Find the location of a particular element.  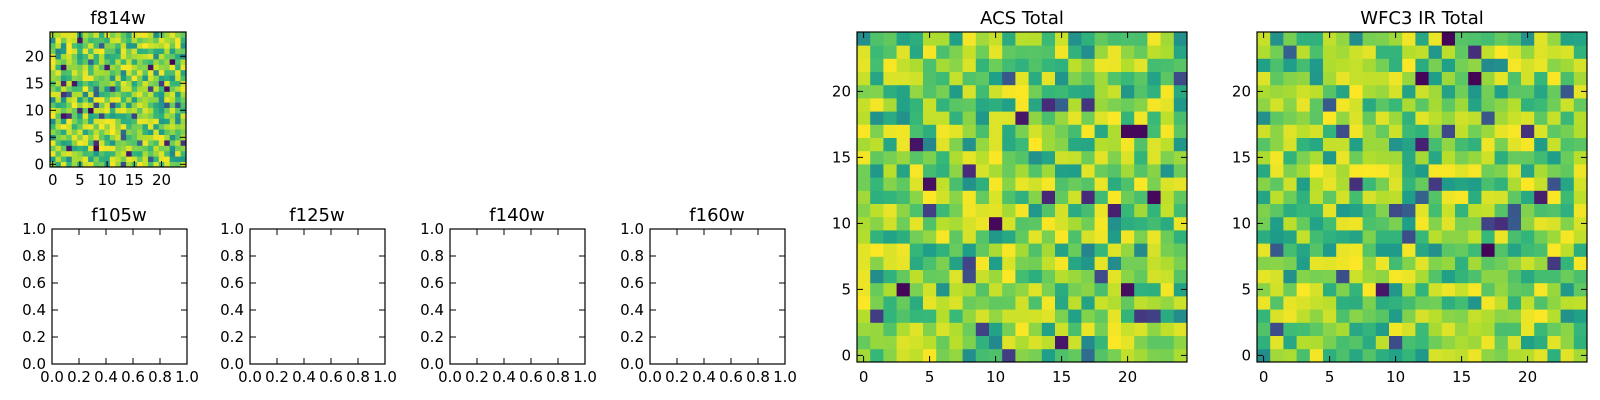

x-tick-label: 15 is located at coordinates (134, 180).